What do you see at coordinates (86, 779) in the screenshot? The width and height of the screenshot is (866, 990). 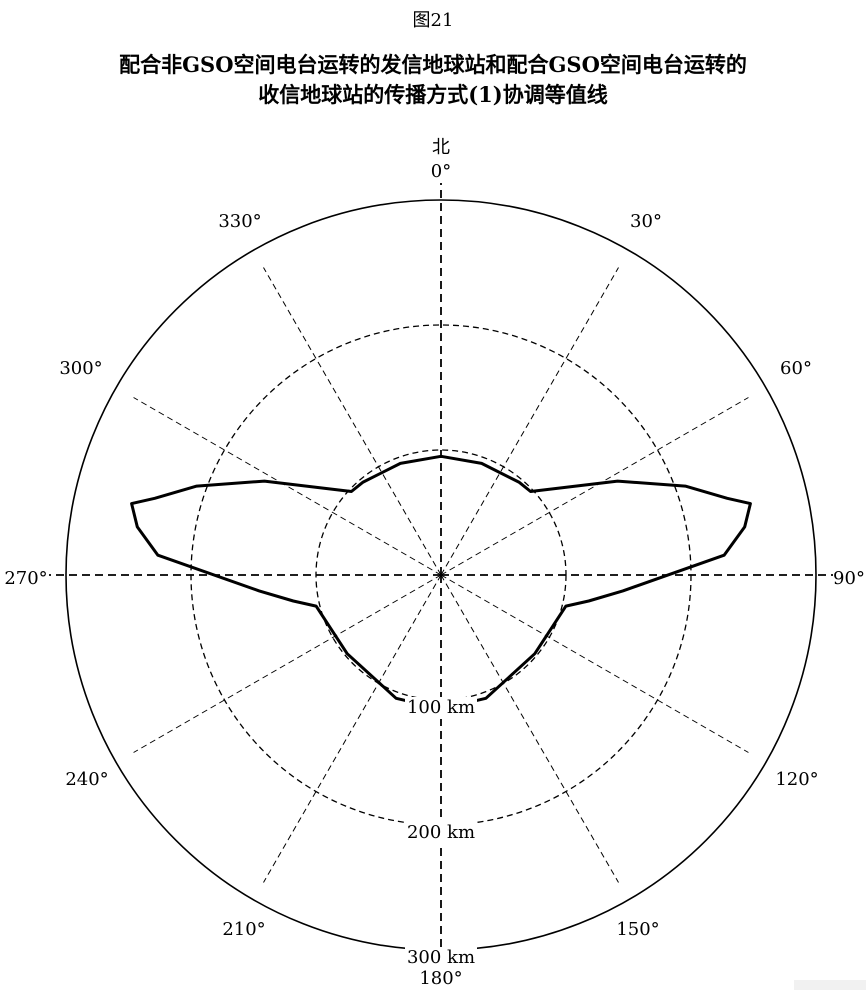 I see `angle-label-240: 240°` at bounding box center [86, 779].